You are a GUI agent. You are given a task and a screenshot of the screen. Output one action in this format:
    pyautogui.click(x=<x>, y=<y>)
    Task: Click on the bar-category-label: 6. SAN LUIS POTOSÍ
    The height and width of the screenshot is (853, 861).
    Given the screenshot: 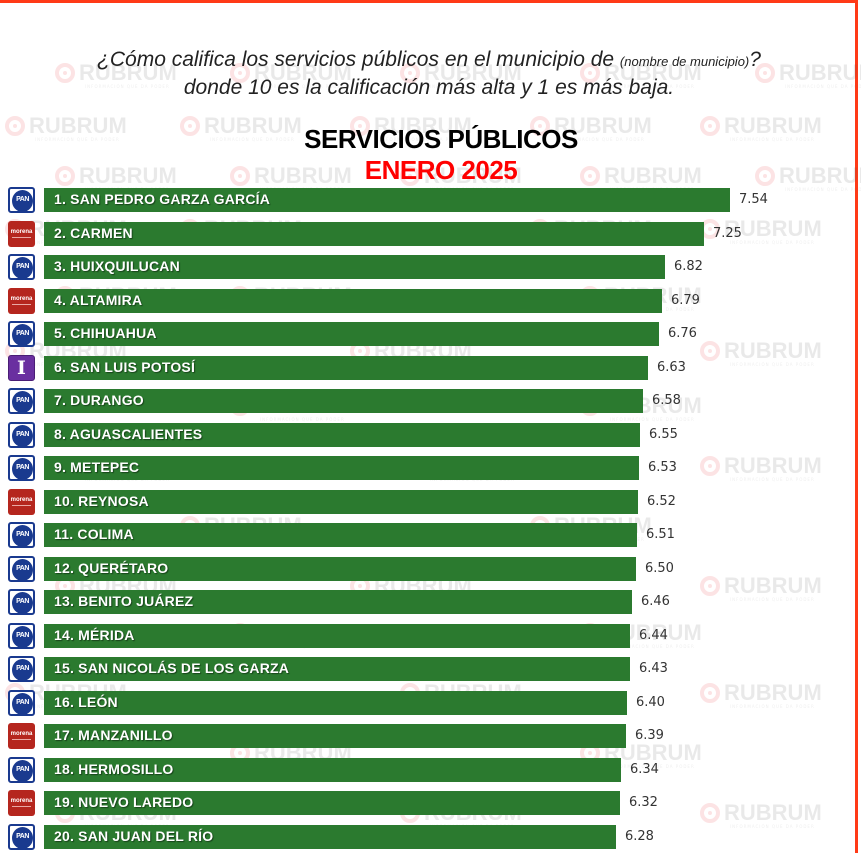 What is the action you would take?
    pyautogui.click(x=125, y=366)
    